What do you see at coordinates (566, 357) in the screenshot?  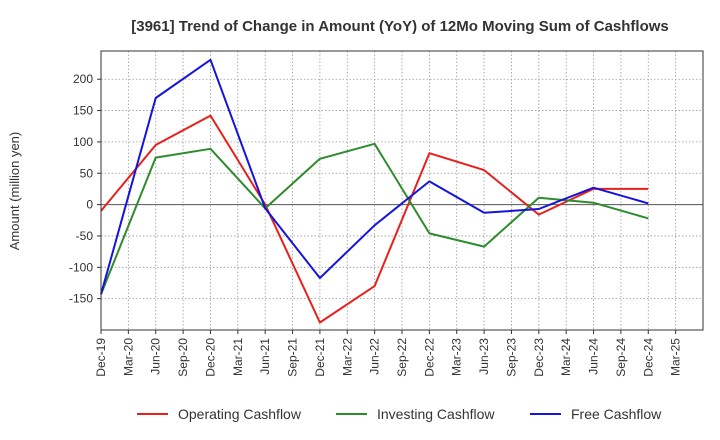 I see `x-tick-label: Mar-24` at bounding box center [566, 357].